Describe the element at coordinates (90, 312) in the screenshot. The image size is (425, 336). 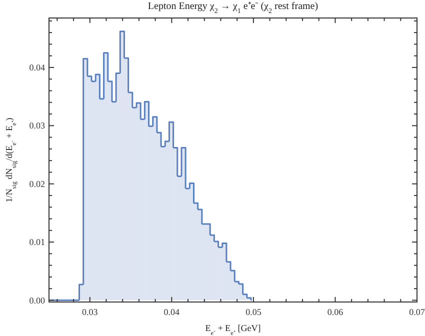
I see `x-tick-label: 0.03` at that location.